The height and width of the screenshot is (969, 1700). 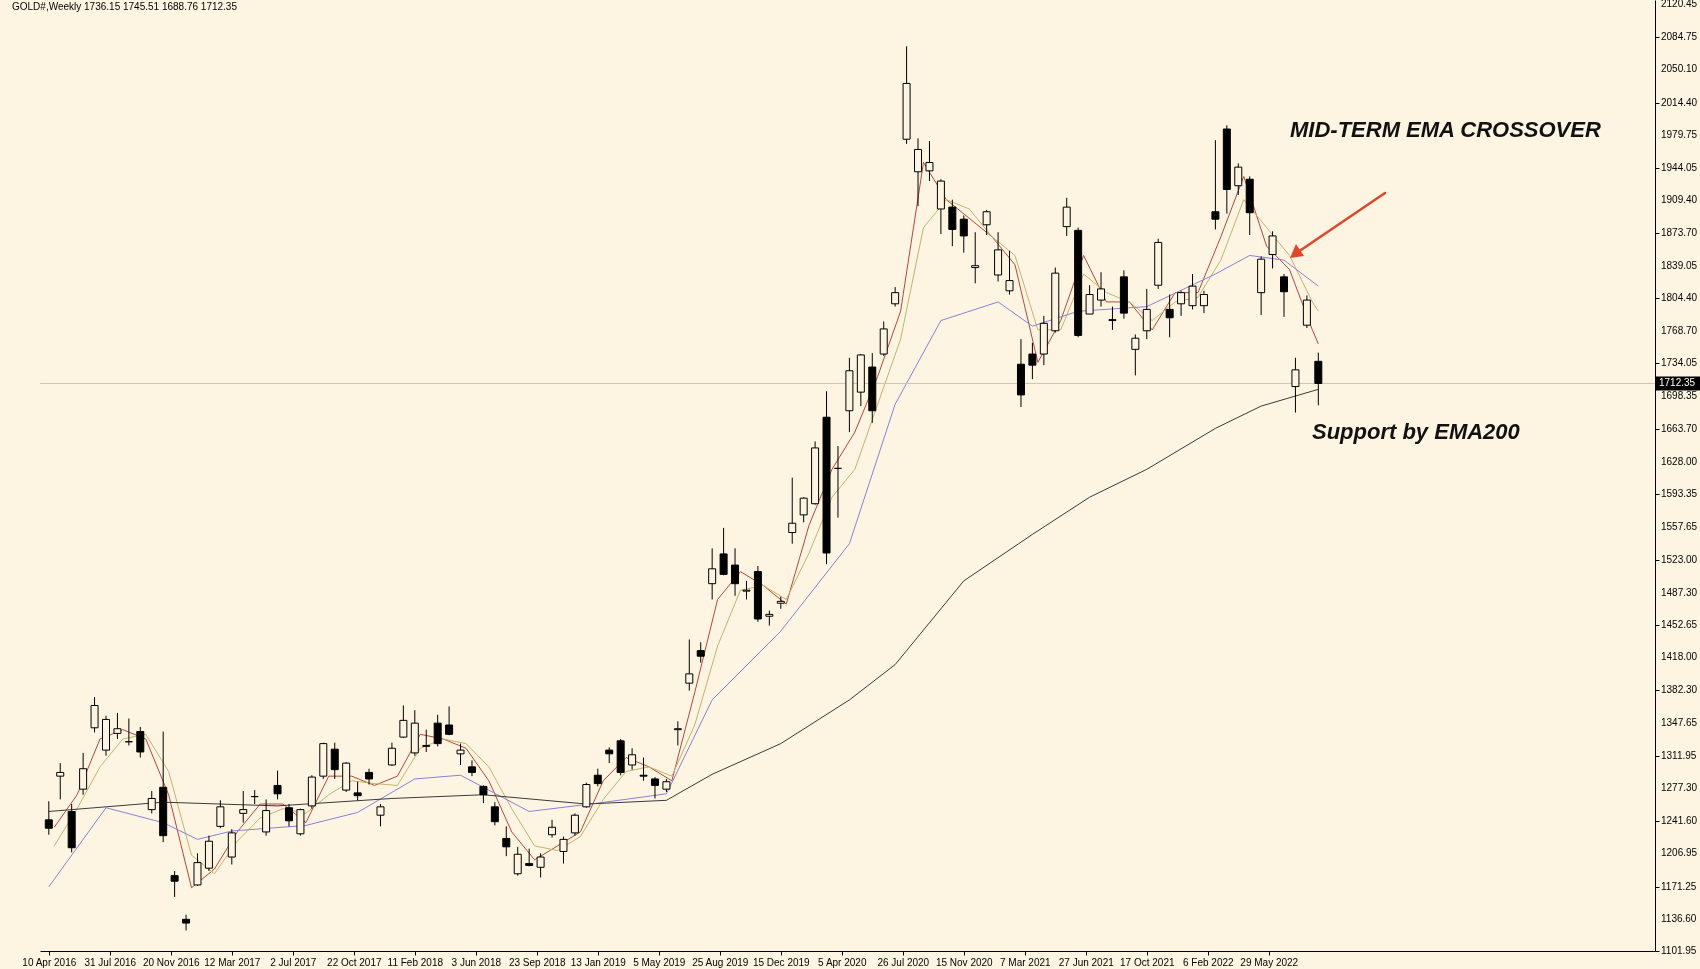 I want to click on y-tick-label: 1452.65, so click(x=1679, y=624).